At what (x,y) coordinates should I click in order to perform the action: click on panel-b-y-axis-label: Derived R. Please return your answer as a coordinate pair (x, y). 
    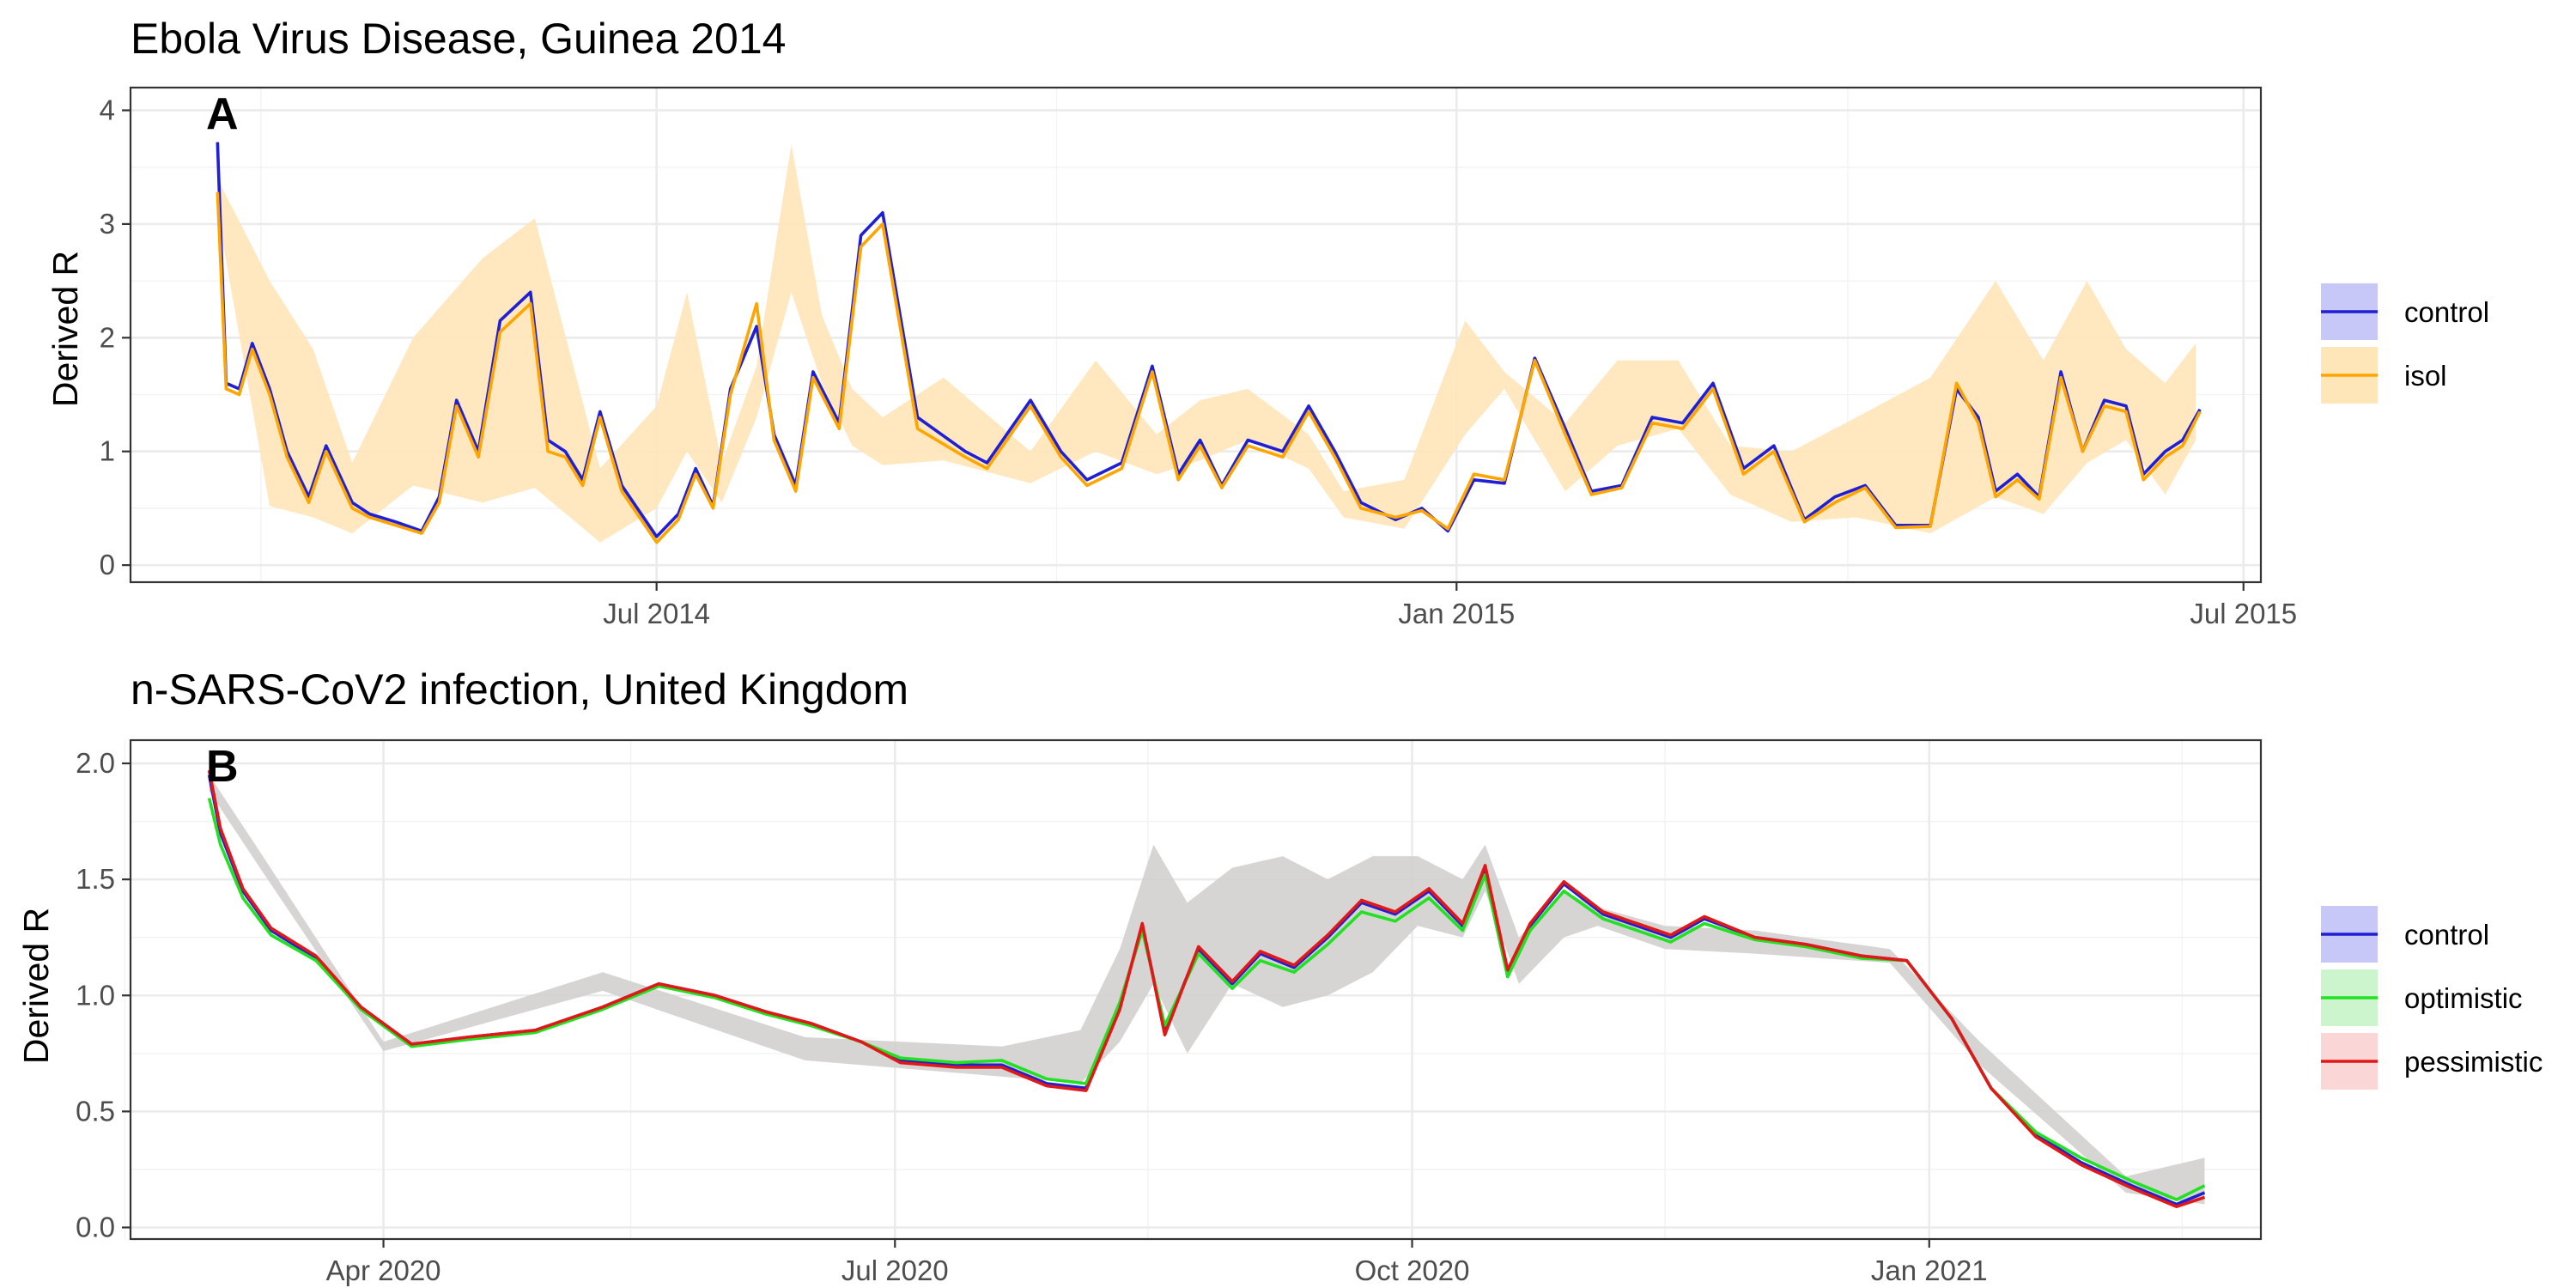
    Looking at the image, I should click on (36, 986).